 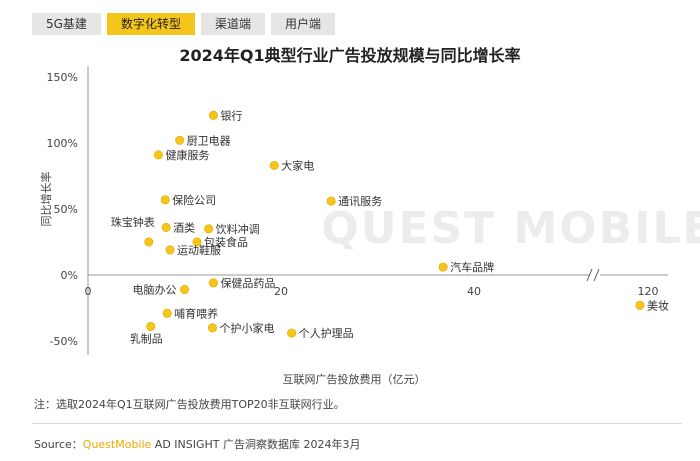 I want to click on x-tick-label: 40, so click(x=474, y=291).